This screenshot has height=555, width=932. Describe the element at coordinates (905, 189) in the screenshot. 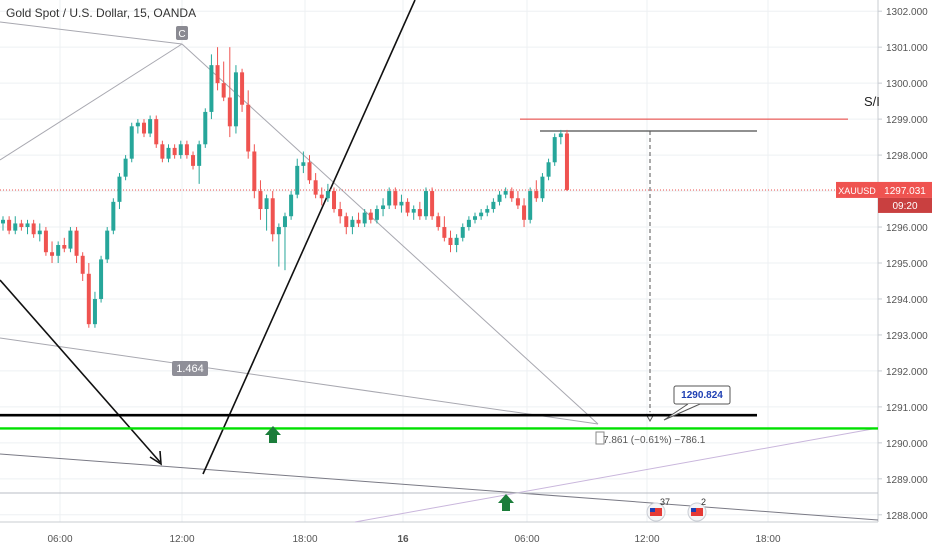

I see `last-price-badge` at that location.